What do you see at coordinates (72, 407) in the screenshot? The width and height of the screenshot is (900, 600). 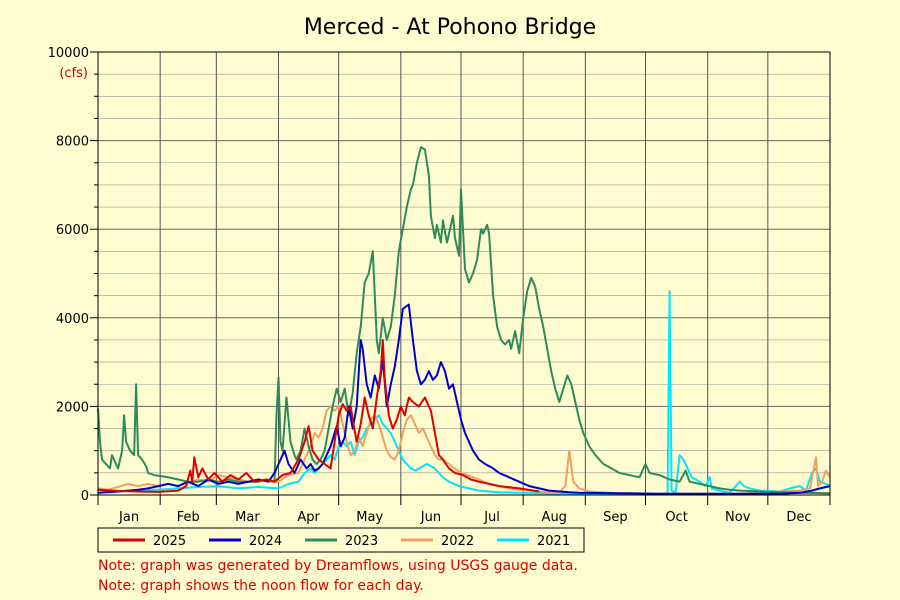 I see `y-tick-label: 2000` at bounding box center [72, 407].